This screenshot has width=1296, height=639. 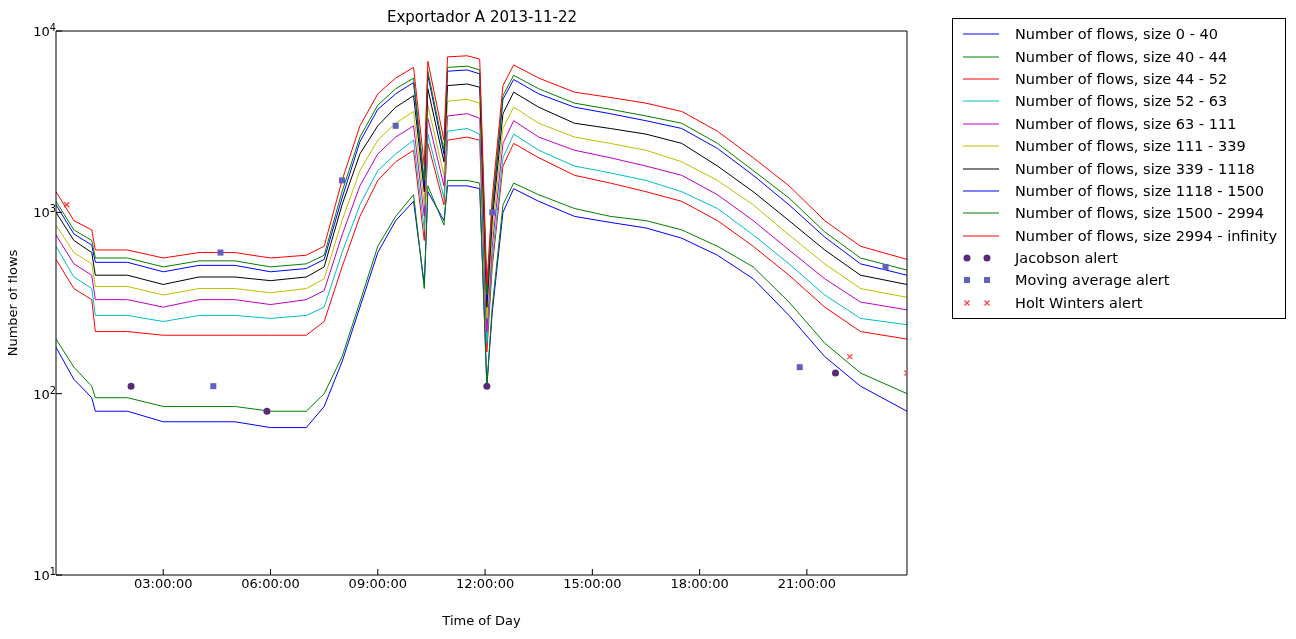 I want to click on x-tick-label: 09:00:00, so click(x=377, y=584).